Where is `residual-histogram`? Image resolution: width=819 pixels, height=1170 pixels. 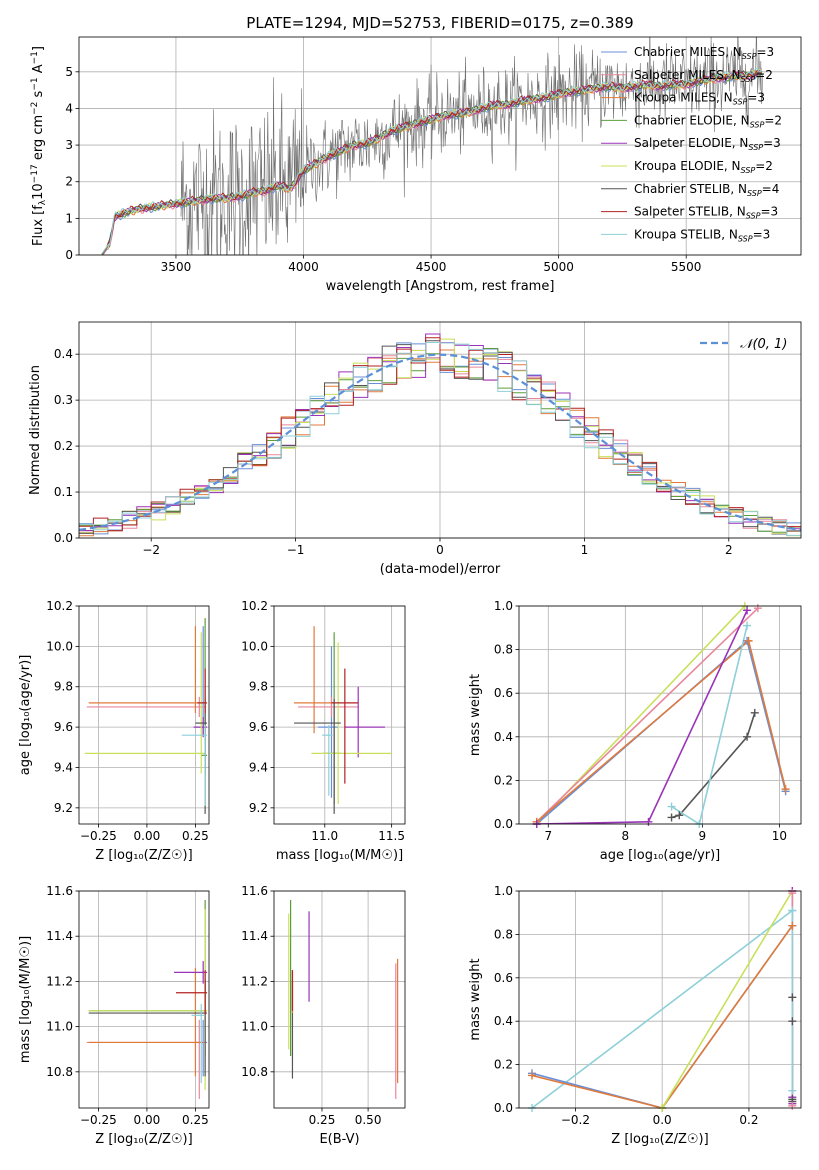 residual-histogram is located at coordinates (440, 439).